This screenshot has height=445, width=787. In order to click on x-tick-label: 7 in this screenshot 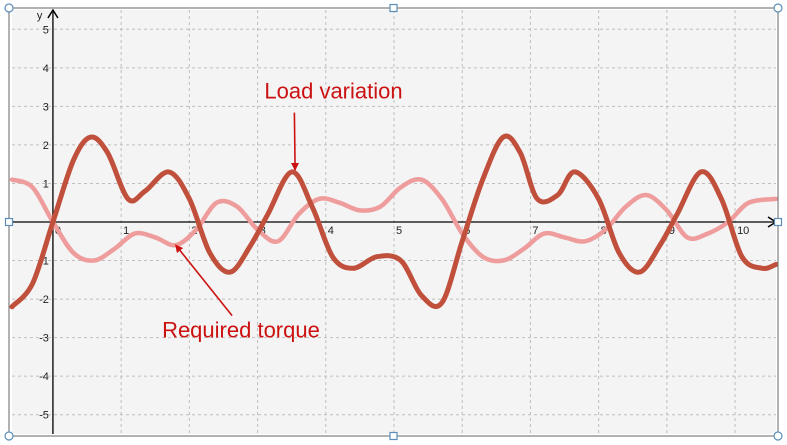, I will do `click(535, 231)`.